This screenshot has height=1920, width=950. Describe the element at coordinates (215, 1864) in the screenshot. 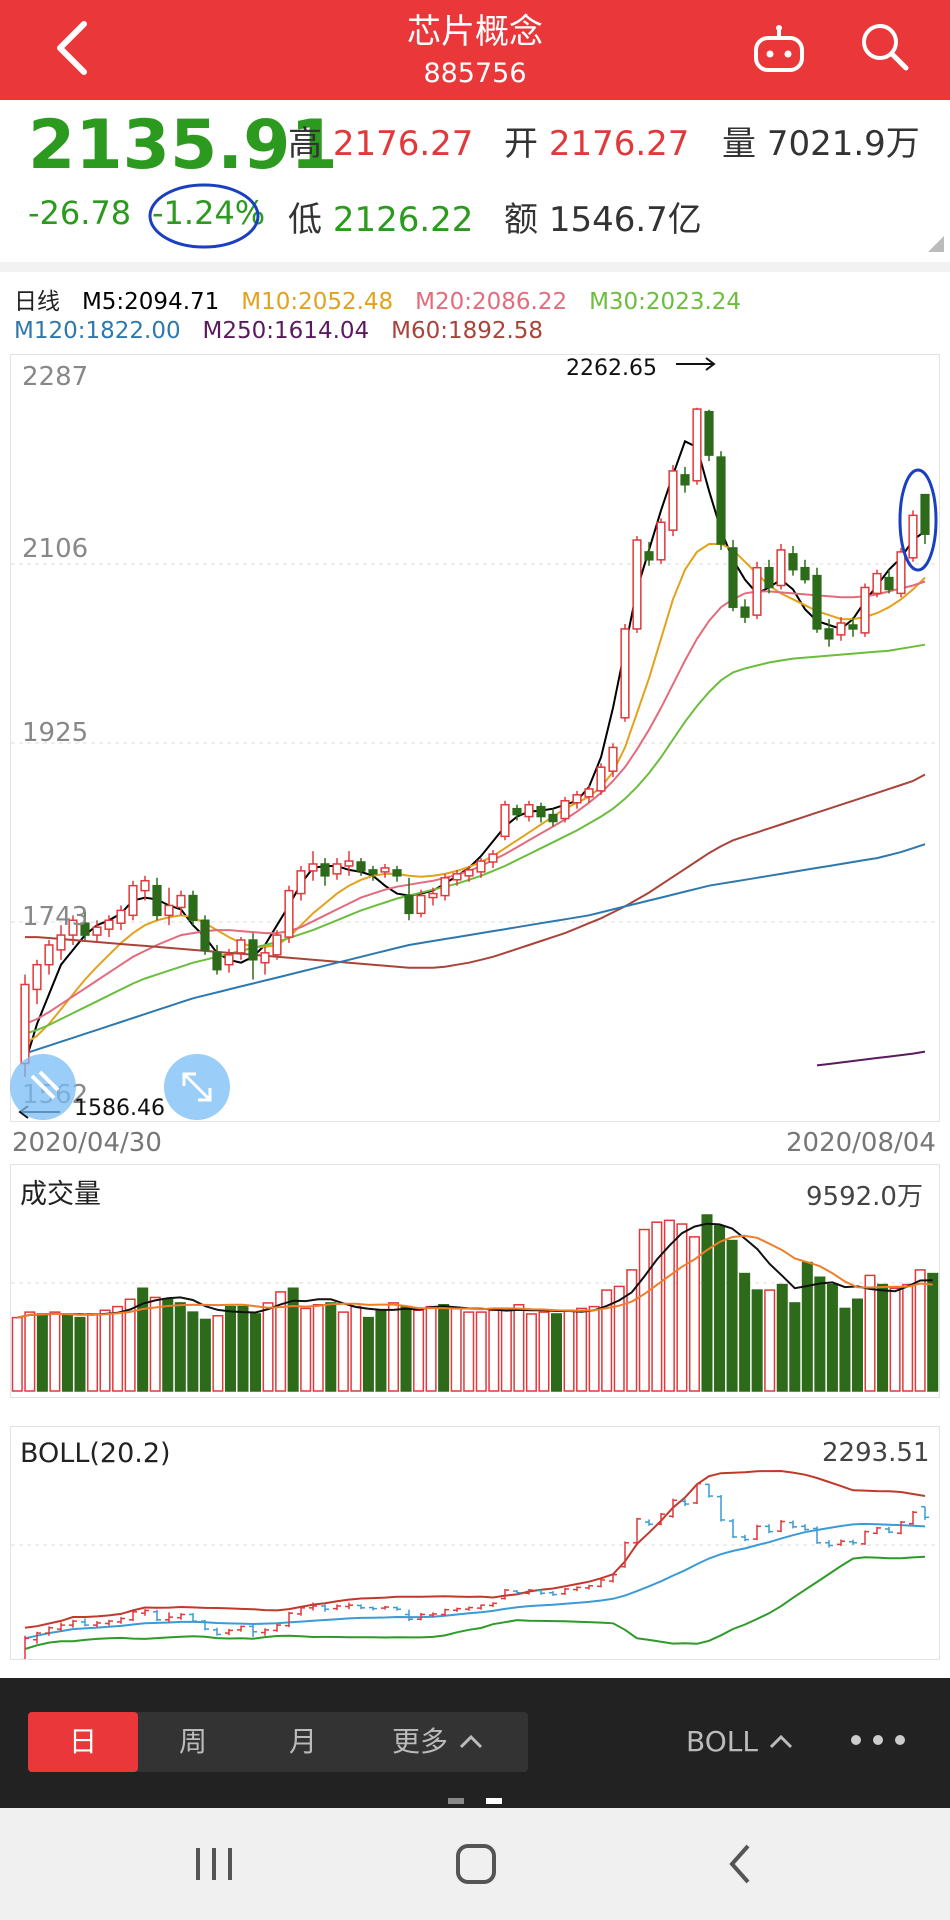

I see `recent-apps-icon` at that location.